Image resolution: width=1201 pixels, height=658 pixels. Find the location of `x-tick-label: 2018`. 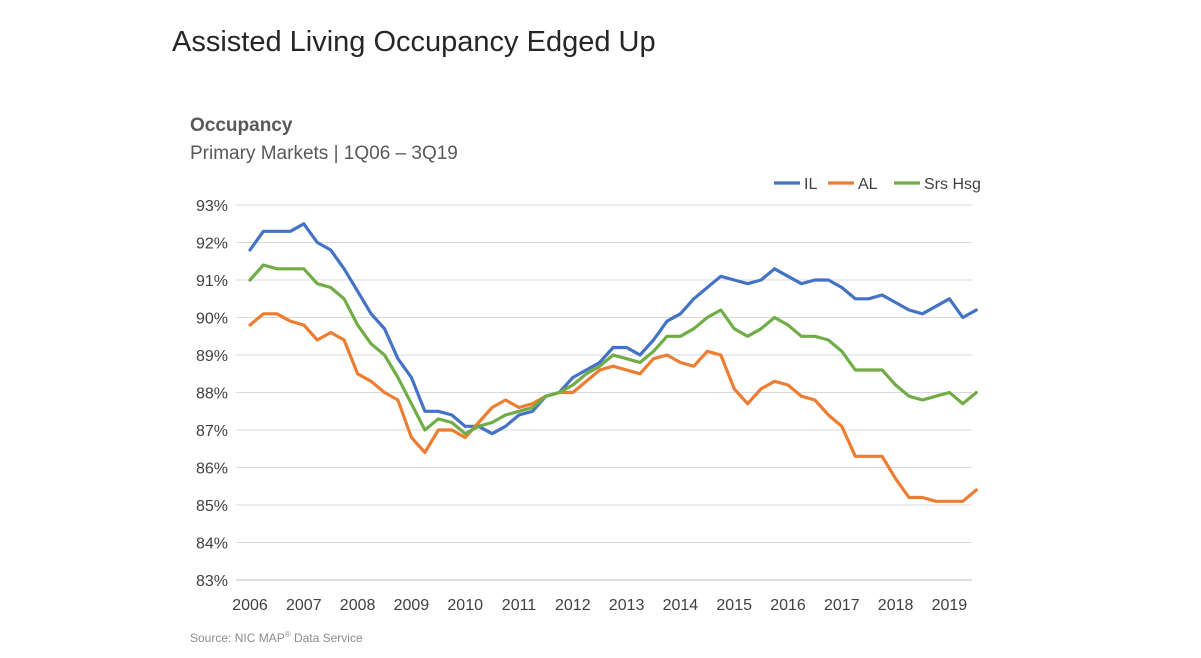

x-tick-label: 2018 is located at coordinates (896, 605).